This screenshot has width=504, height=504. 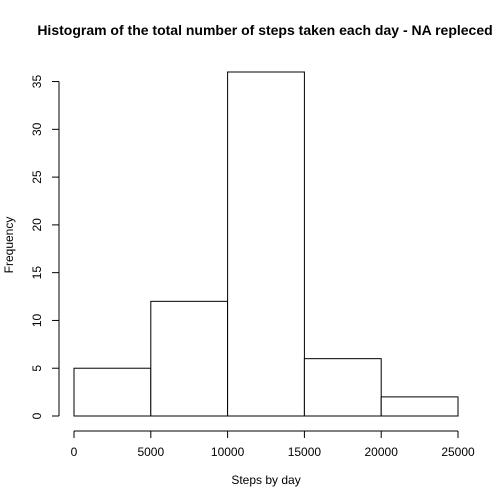 I want to click on y-axis-label: Frequency, so click(x=9, y=245).